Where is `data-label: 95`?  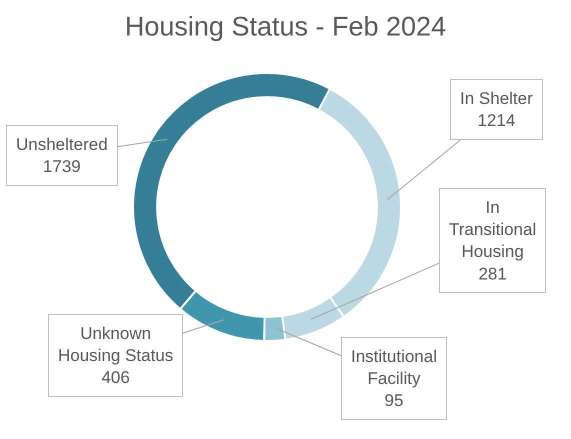
data-label: 95 is located at coordinates (394, 400).